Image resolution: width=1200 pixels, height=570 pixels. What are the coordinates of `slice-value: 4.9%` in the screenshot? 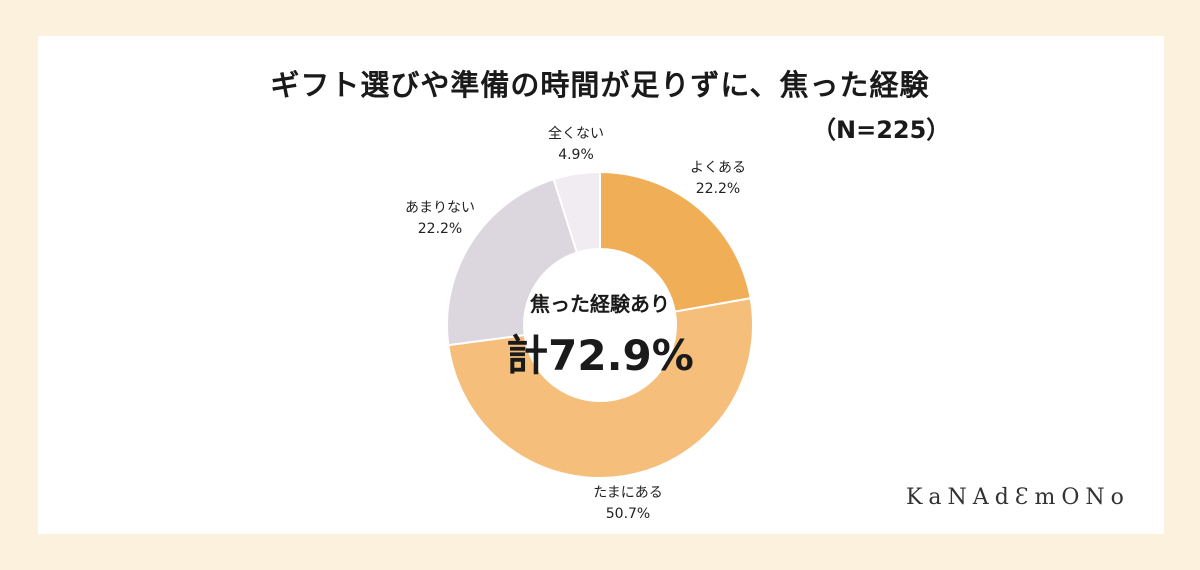 It's located at (576, 155).